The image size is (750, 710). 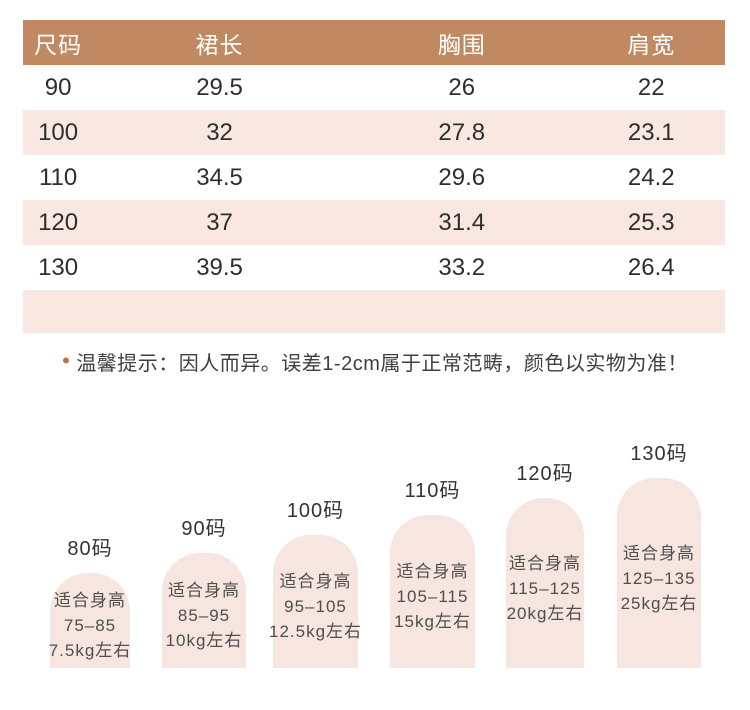 What do you see at coordinates (651, 222) in the screenshot?
I see `cell-shoulder: 25.3` at bounding box center [651, 222].